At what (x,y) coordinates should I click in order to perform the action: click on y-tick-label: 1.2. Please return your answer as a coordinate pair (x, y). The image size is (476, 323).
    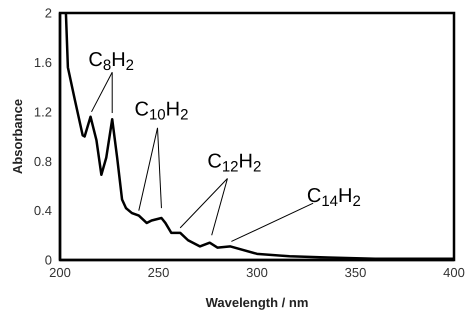
    Looking at the image, I should click on (43, 112).